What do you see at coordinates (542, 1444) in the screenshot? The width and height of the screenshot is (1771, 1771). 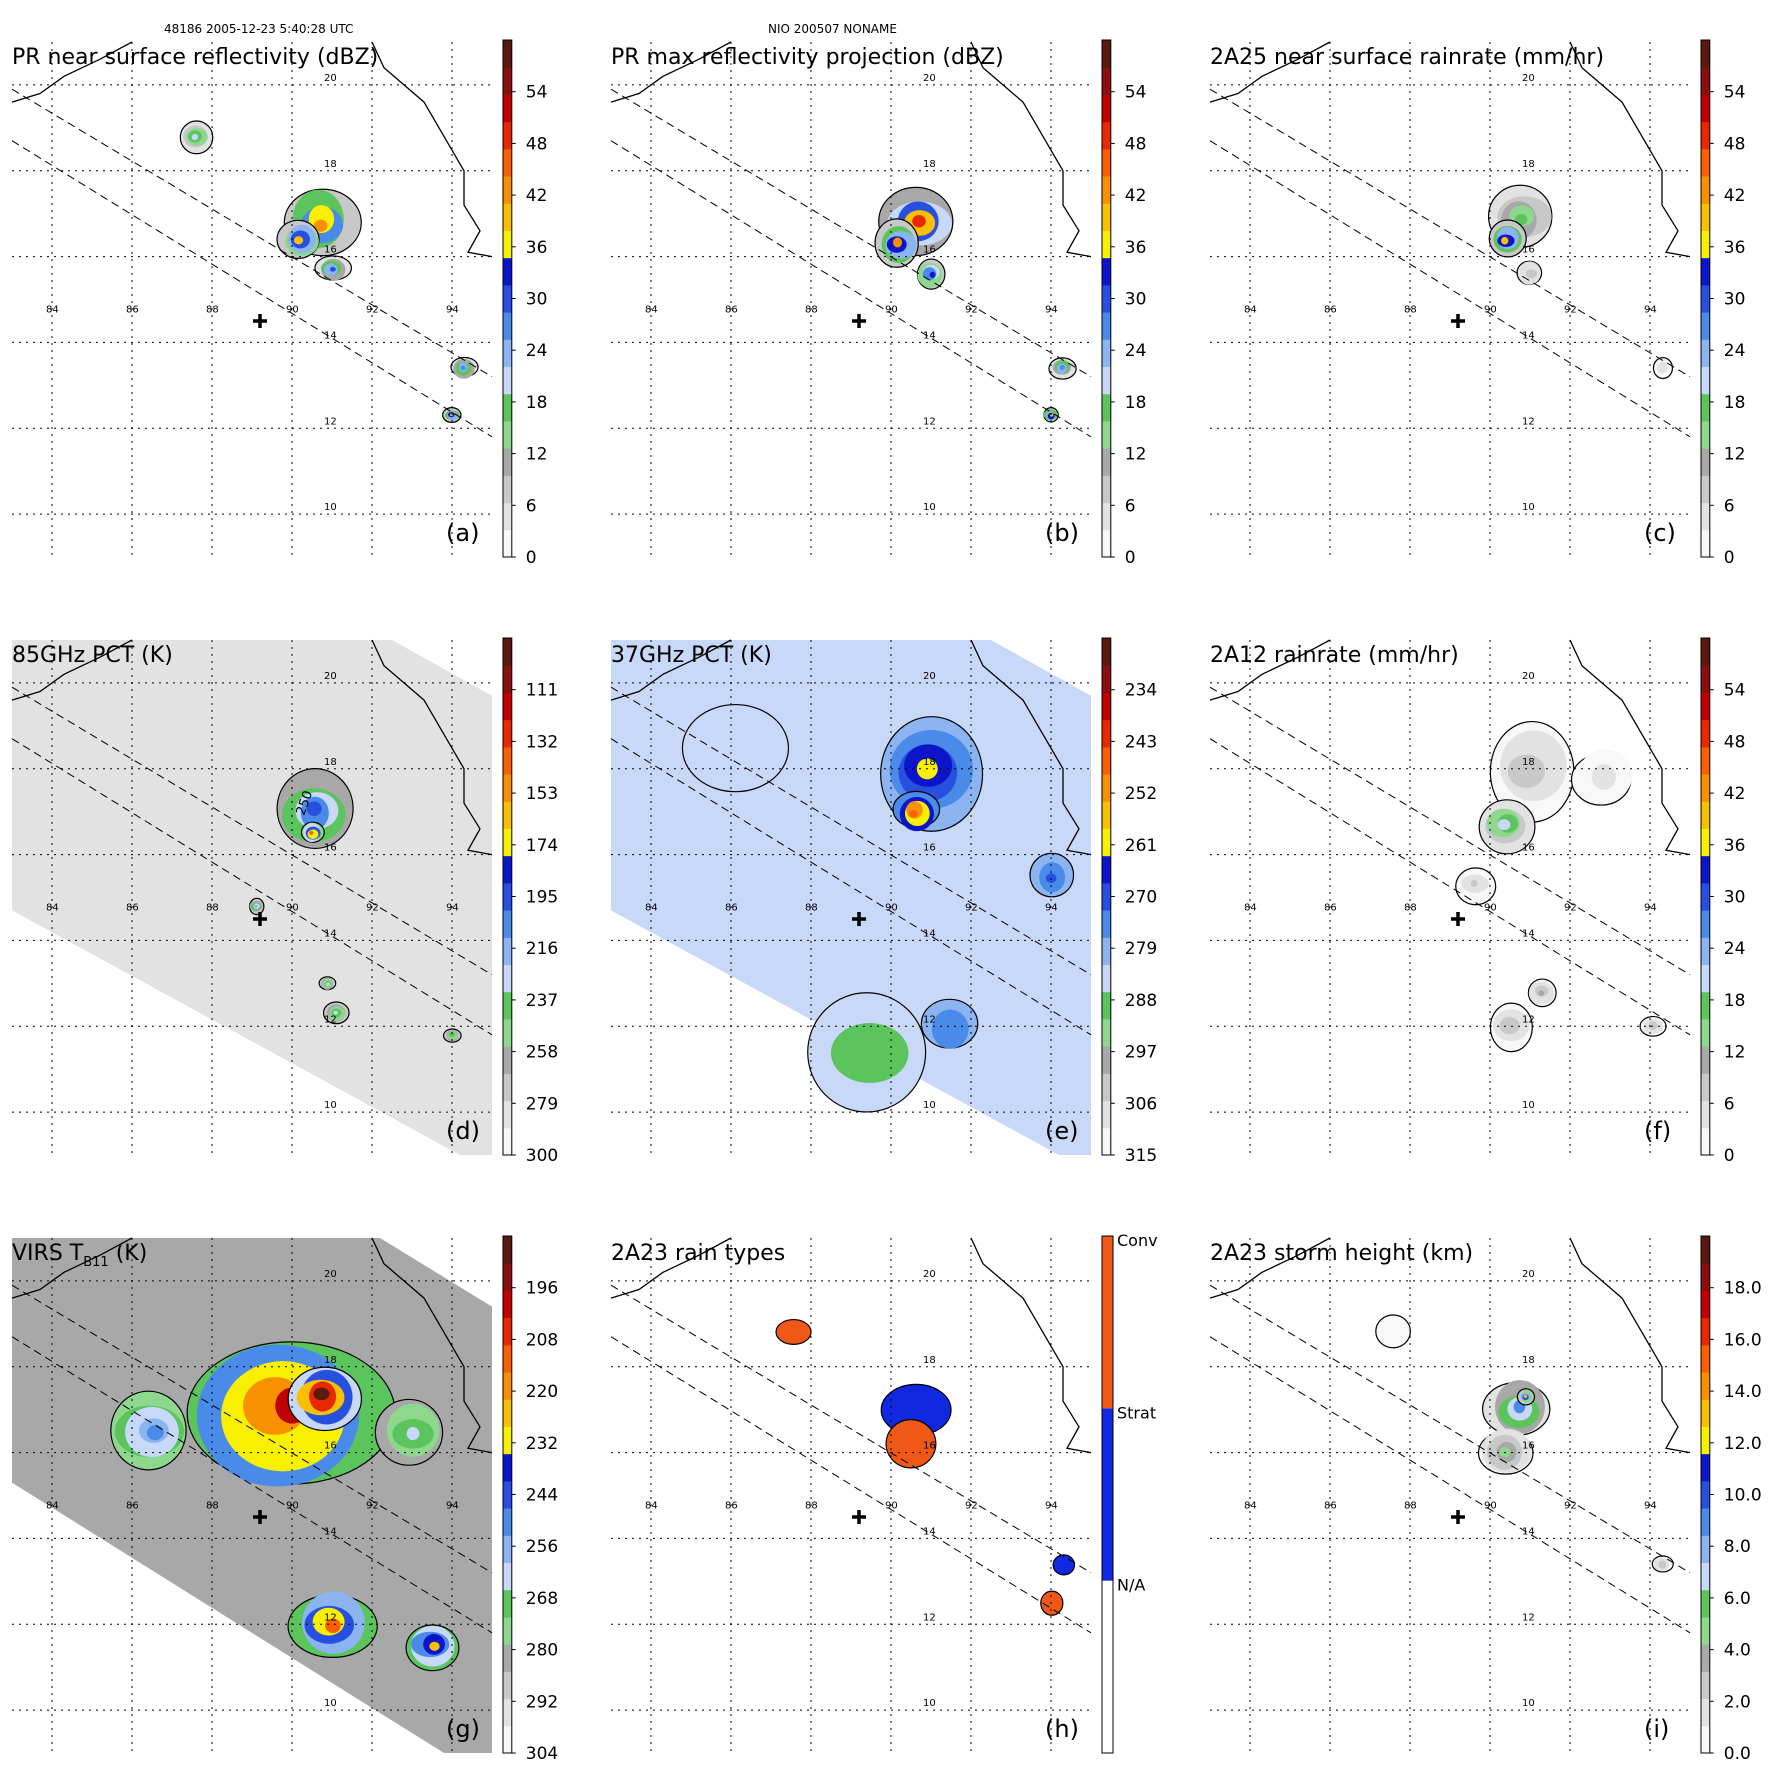 I see `colorbar-tick-label: 232` at bounding box center [542, 1444].